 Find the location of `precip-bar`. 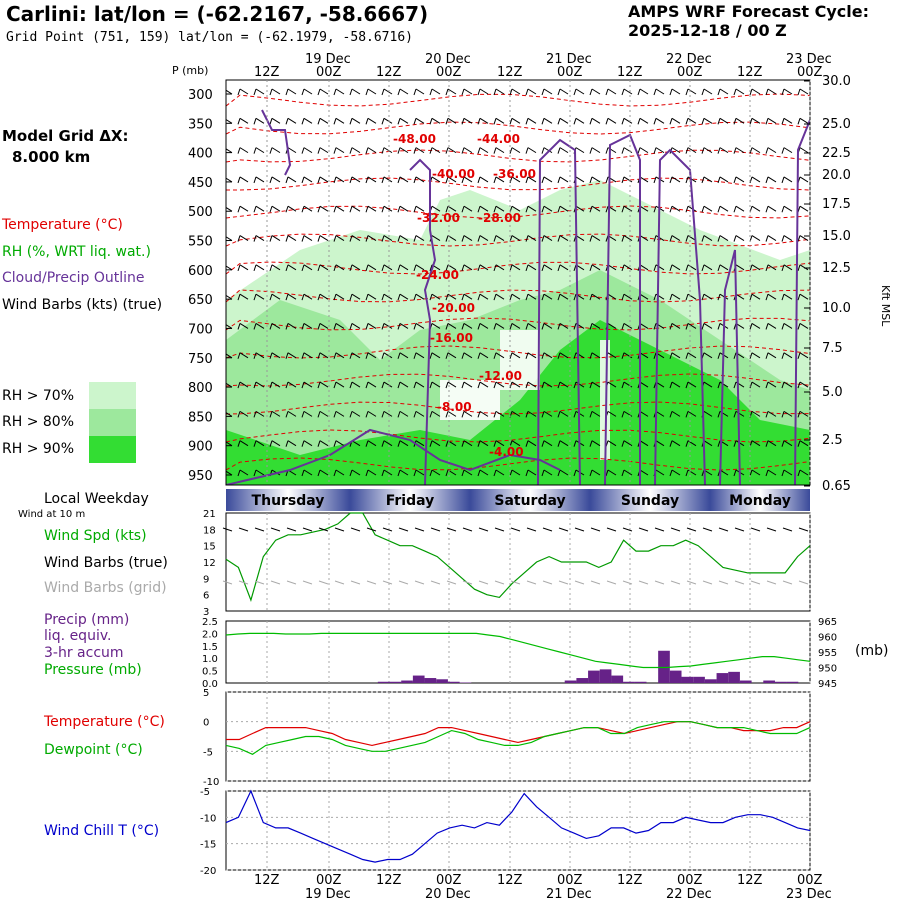

precip-bar is located at coordinates (640, 682).